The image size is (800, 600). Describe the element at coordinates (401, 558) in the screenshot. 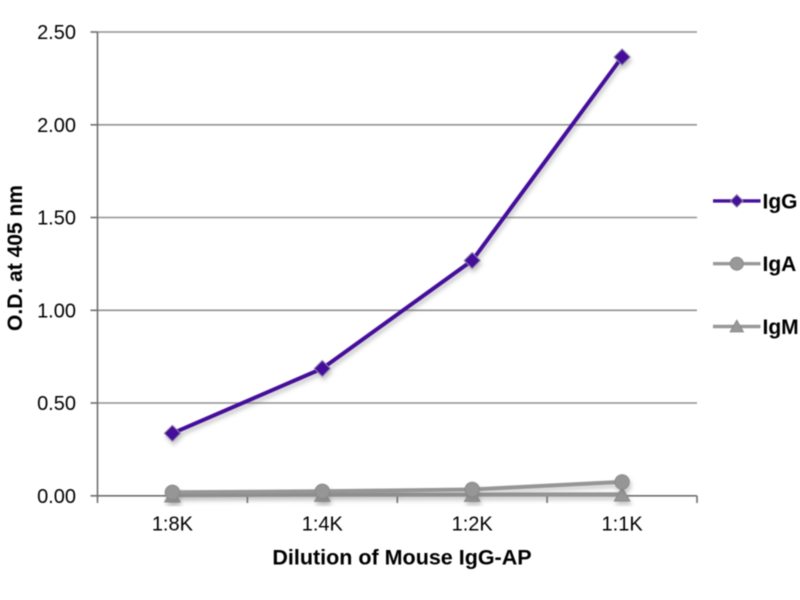

I see `svg-text: Dilution of Mouse IgG-AP` at that location.